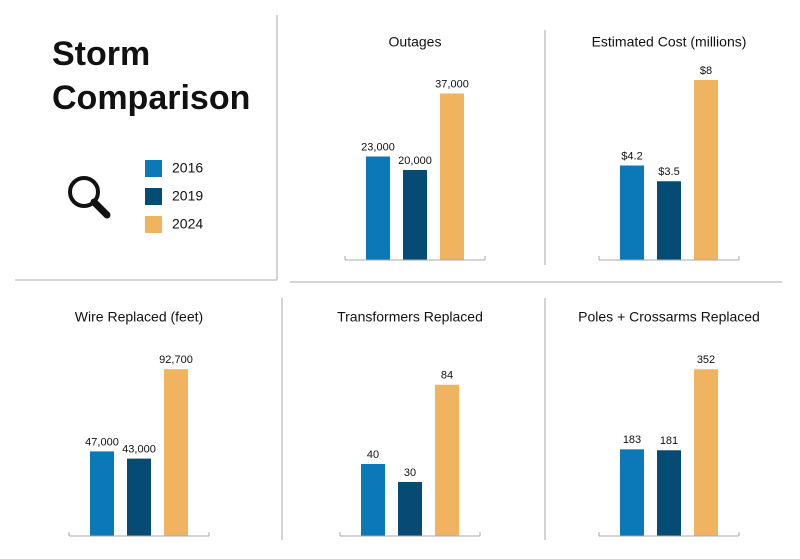 This screenshot has height=559, width=800. Describe the element at coordinates (447, 376) in the screenshot. I see `value-label: 84` at that location.